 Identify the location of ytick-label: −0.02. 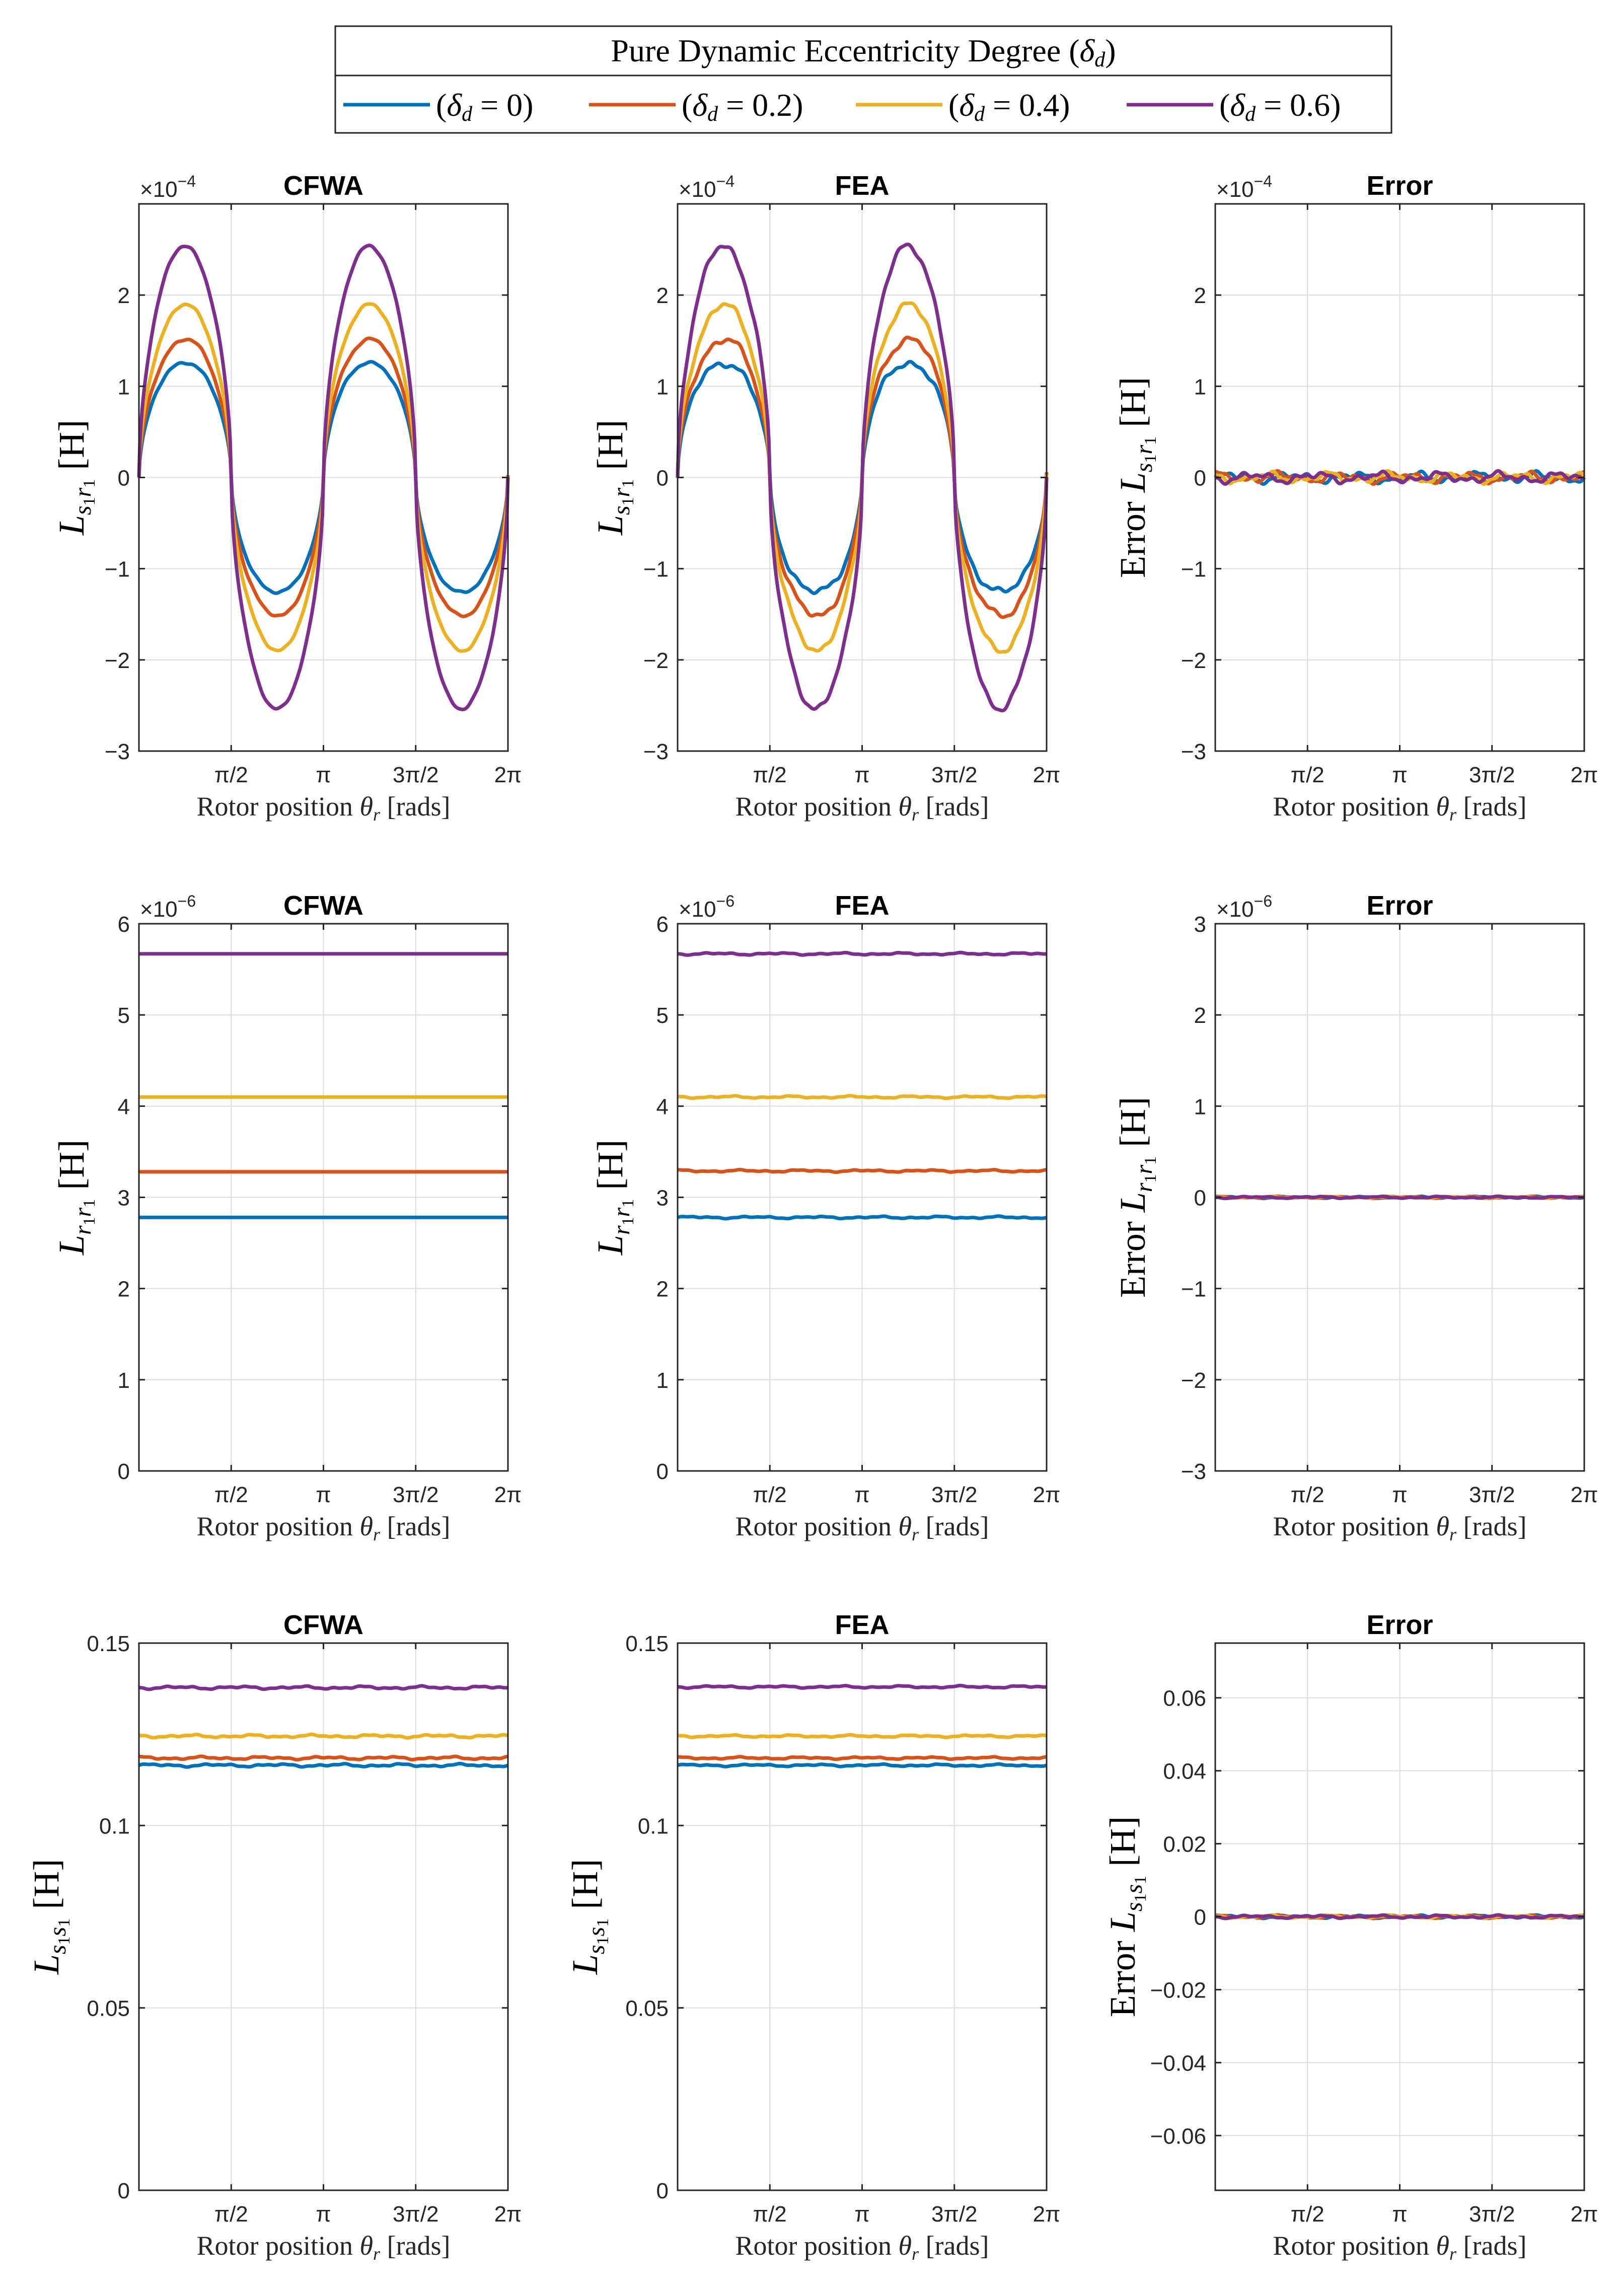
(1178, 1990).